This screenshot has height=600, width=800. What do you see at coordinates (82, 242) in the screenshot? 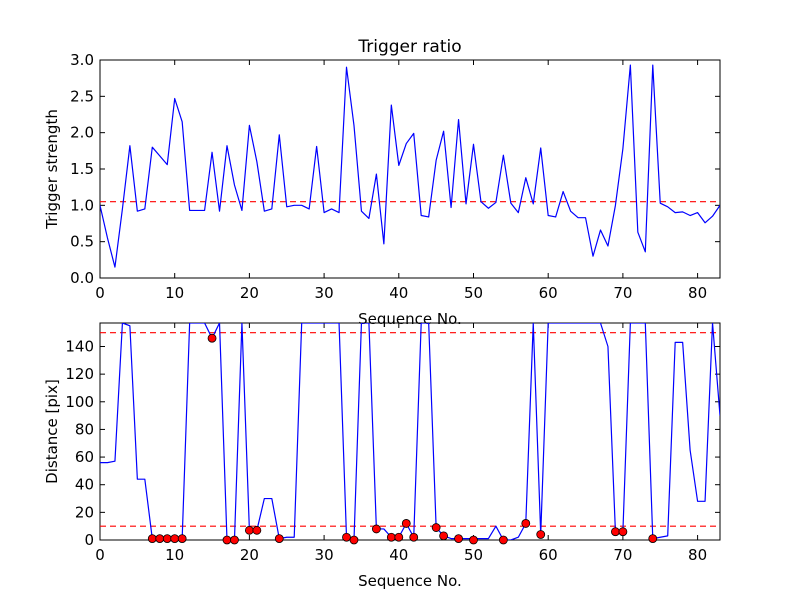
I see `y-tick-label: 0.5` at bounding box center [82, 242].